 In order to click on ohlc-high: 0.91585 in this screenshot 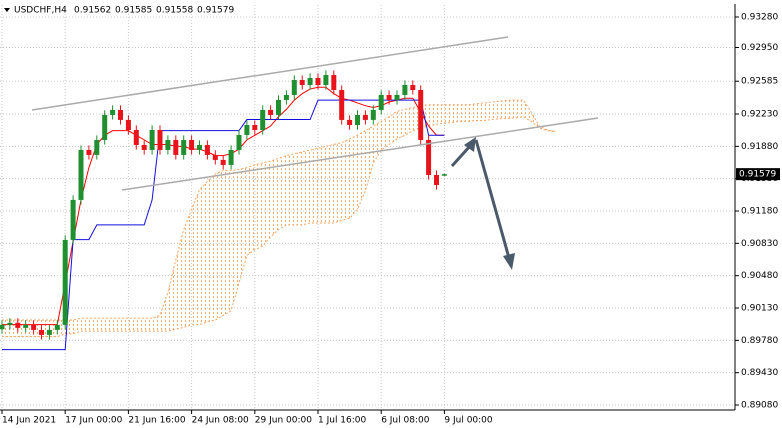, I will do `click(133, 11)`.